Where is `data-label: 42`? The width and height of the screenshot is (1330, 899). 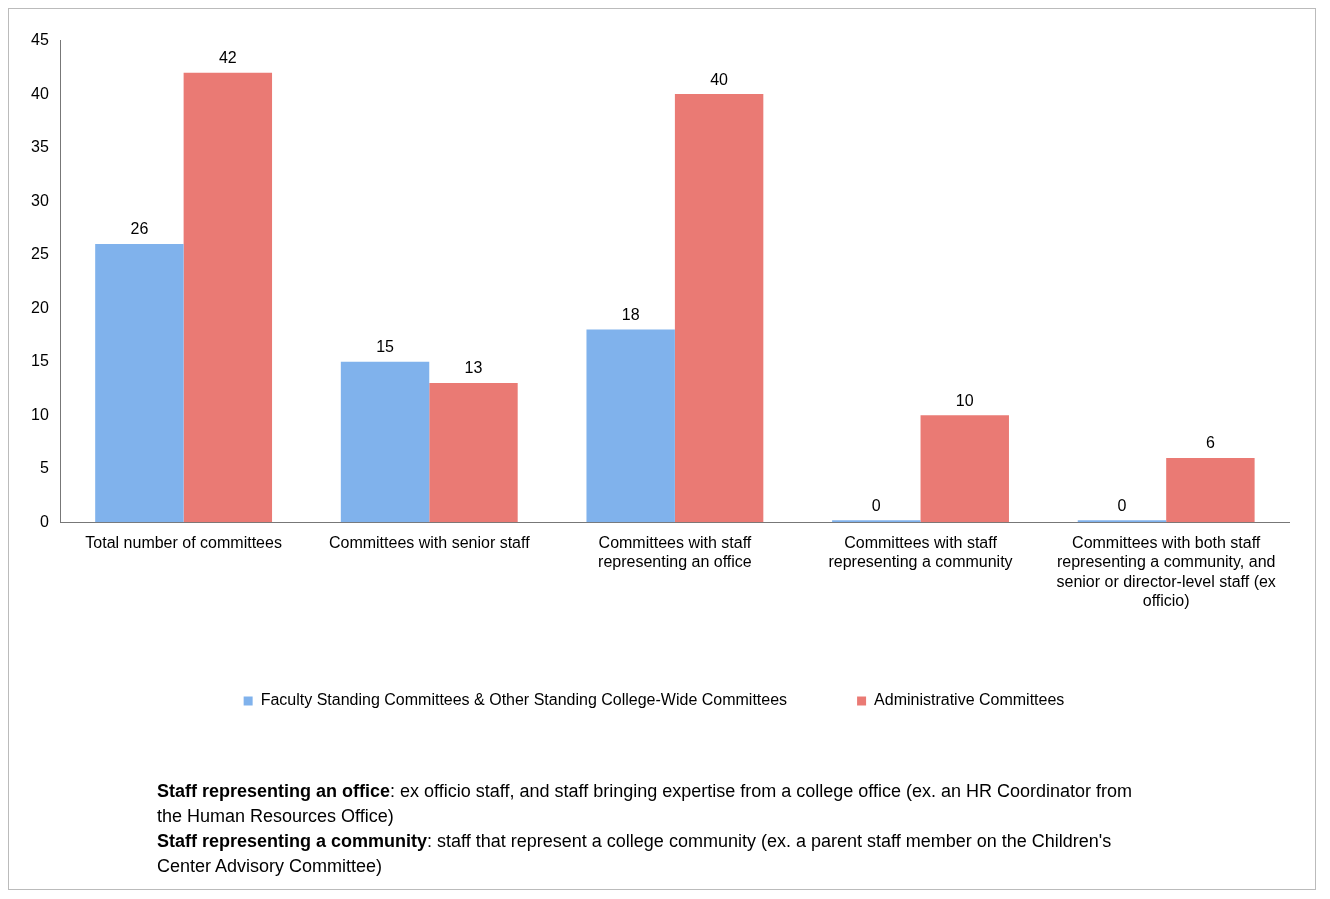 data-label: 42 is located at coordinates (227, 58).